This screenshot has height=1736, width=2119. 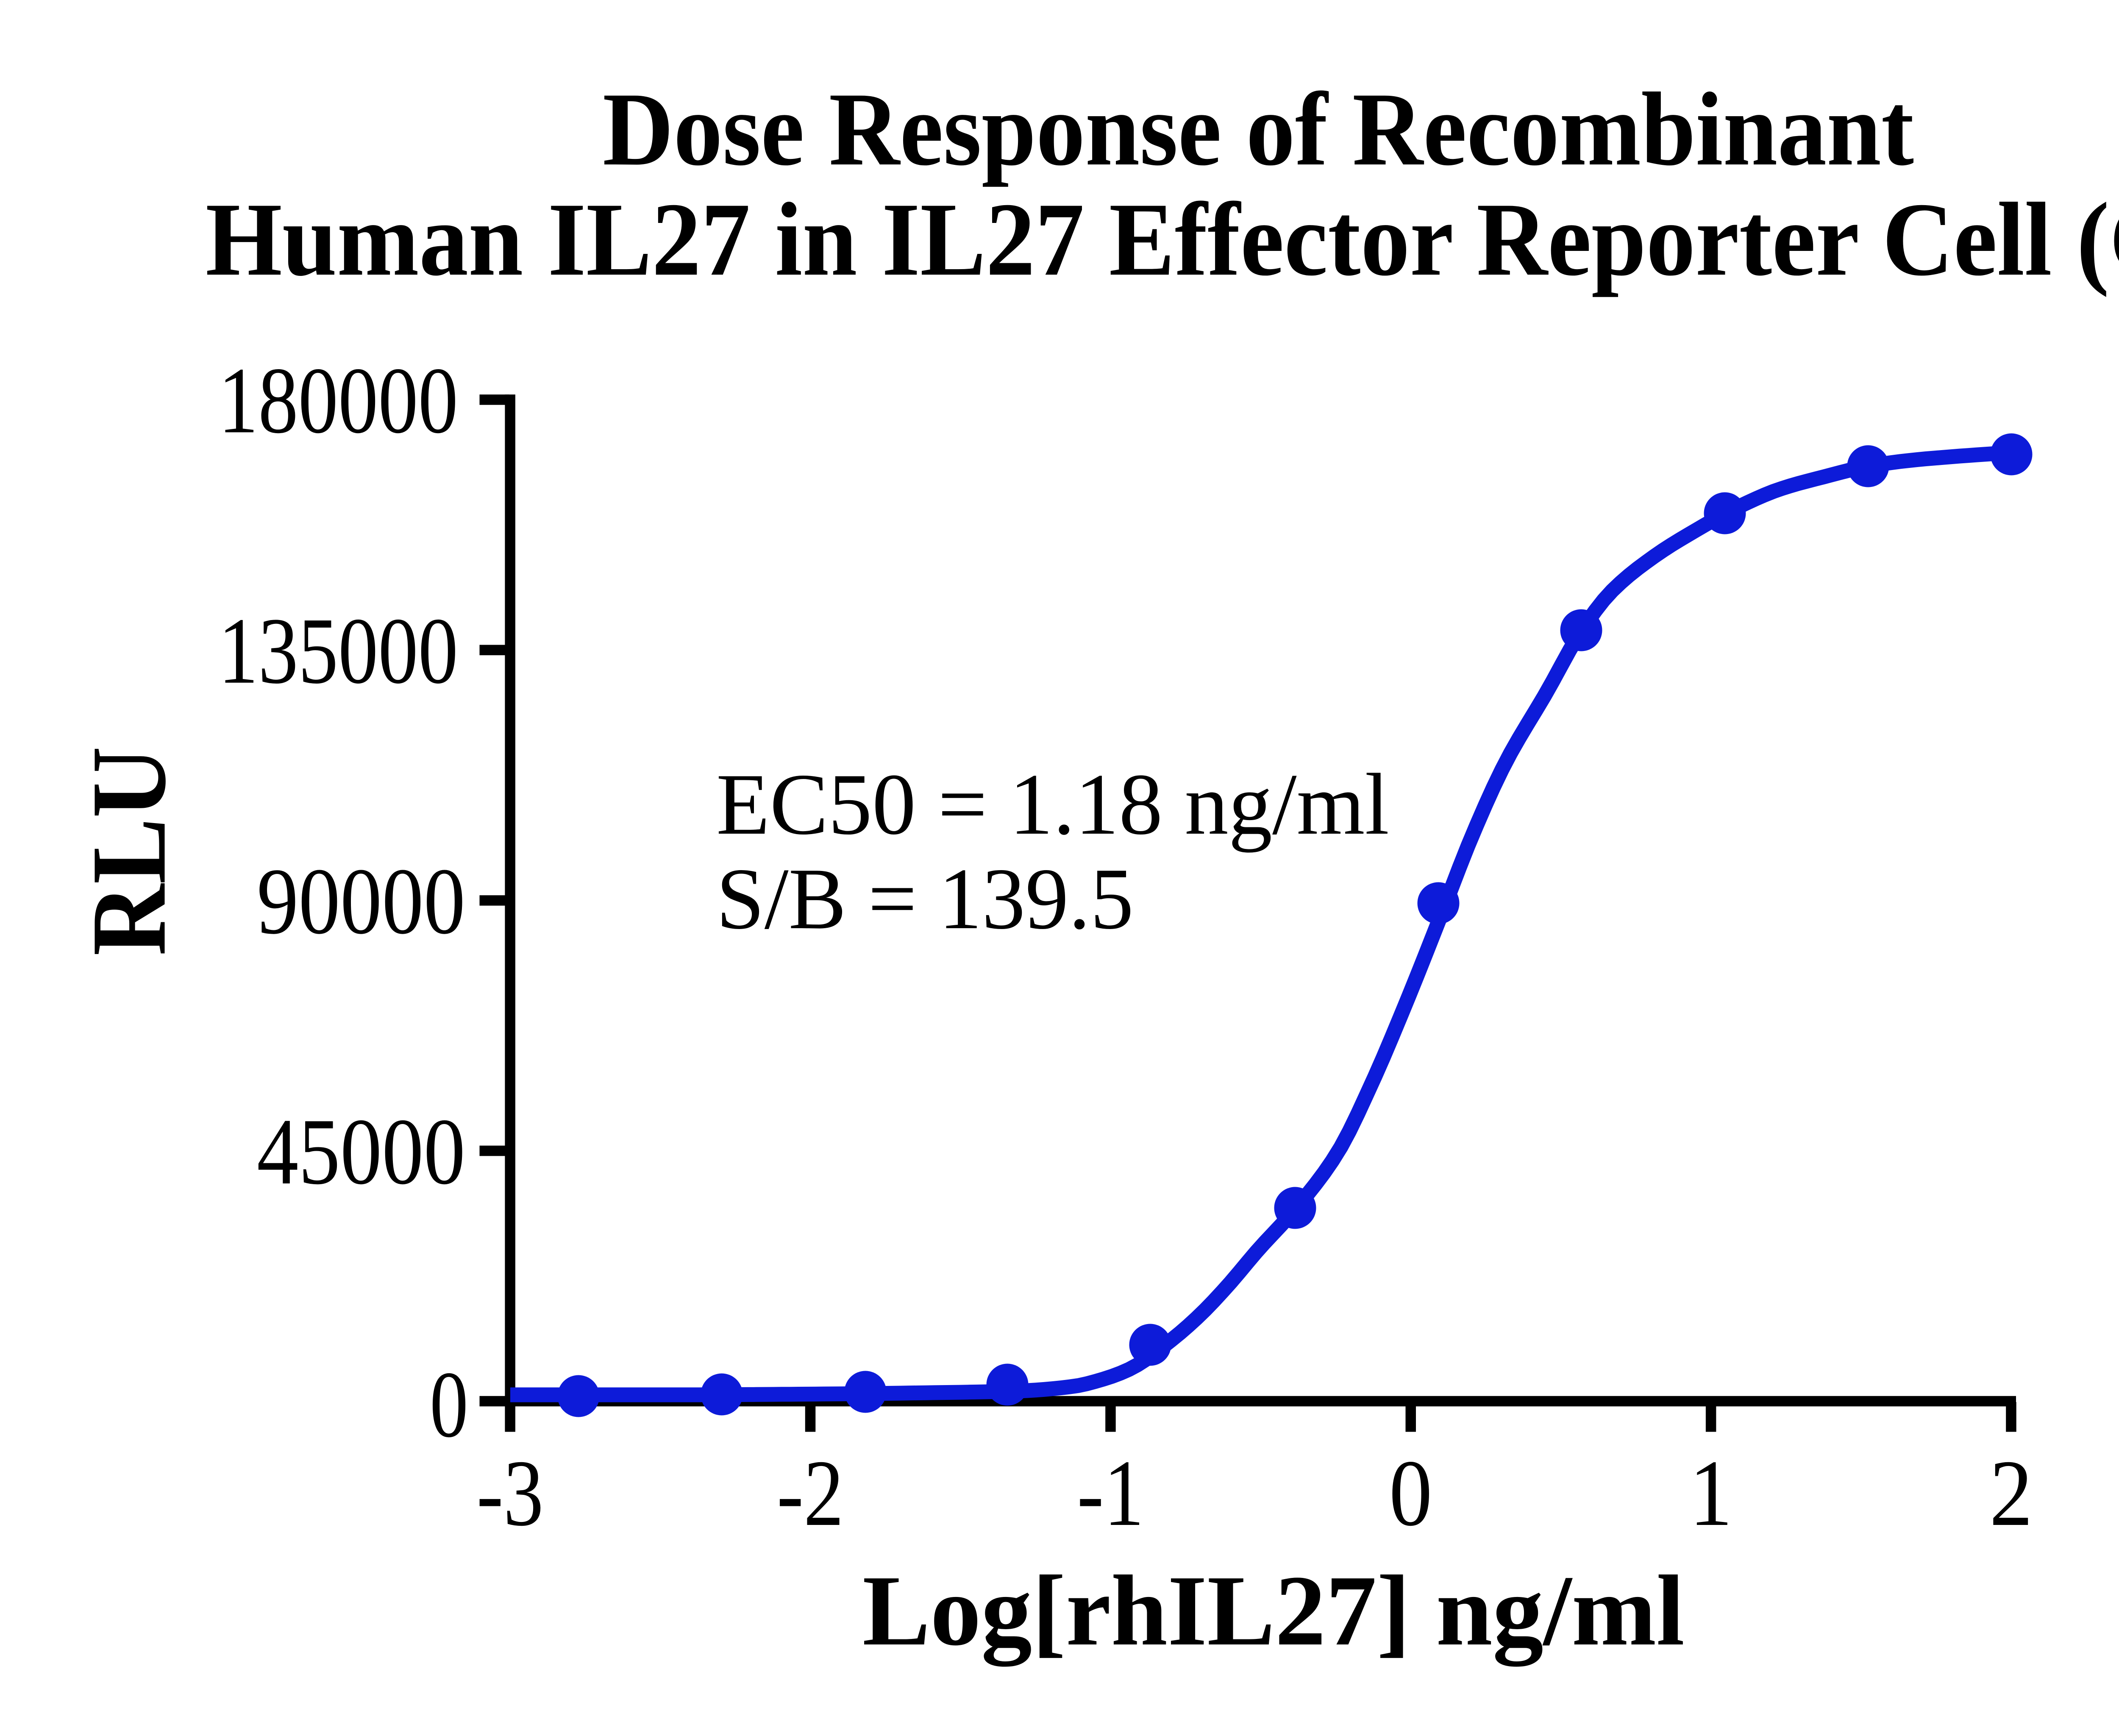 What do you see at coordinates (338, 400) in the screenshot?
I see `svg-text: 180000` at bounding box center [338, 400].